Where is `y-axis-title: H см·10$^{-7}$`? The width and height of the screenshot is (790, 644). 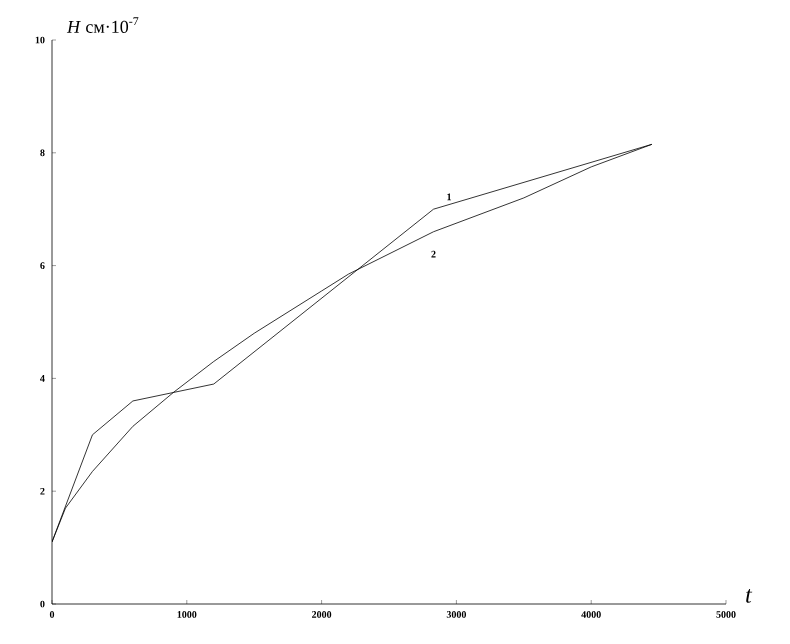 y-axis-title: H см·10$^{-7}$ is located at coordinates (102, 25).